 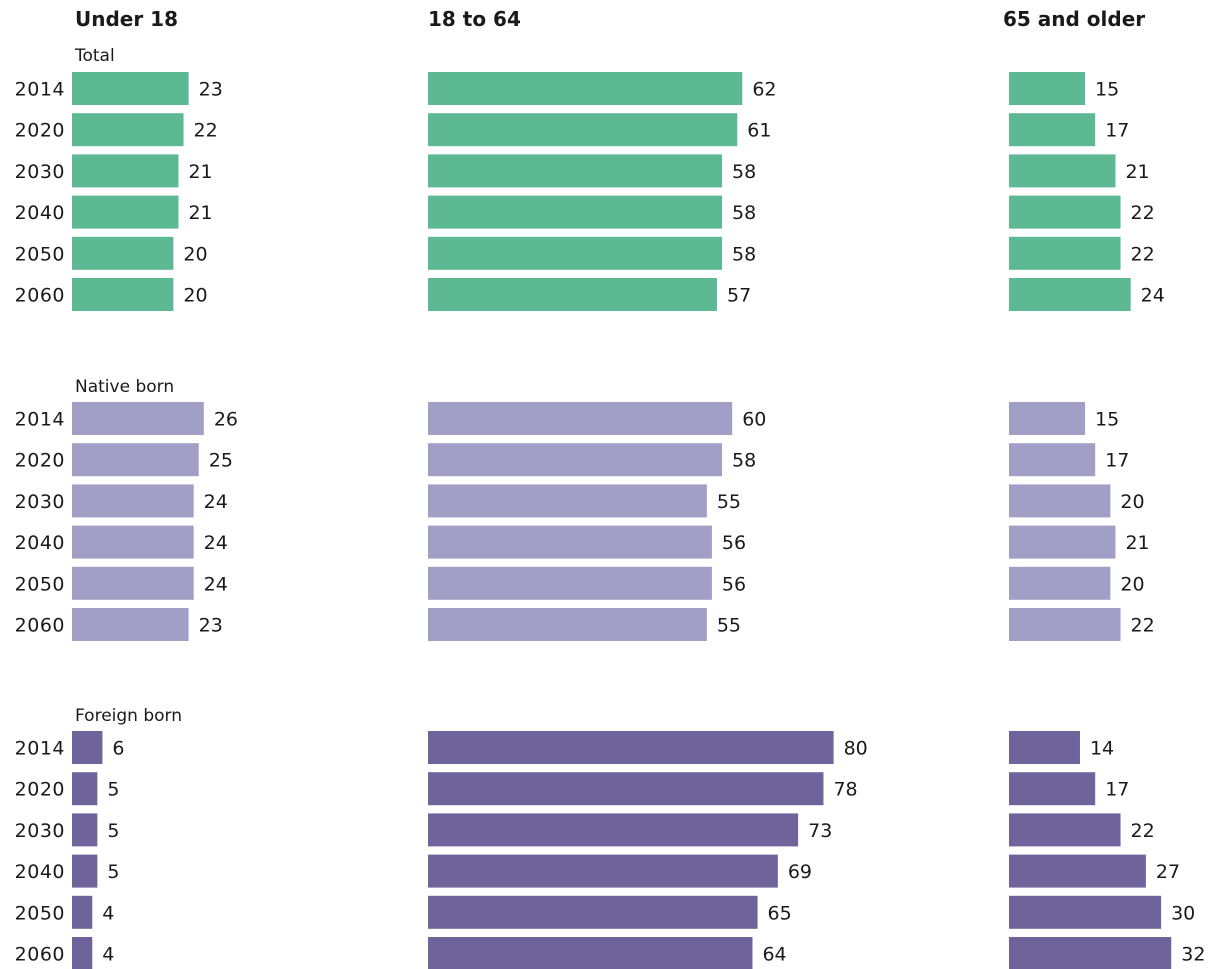 What do you see at coordinates (40, 502) in the screenshot?
I see `year-label-native-born-2030: 2030` at bounding box center [40, 502].